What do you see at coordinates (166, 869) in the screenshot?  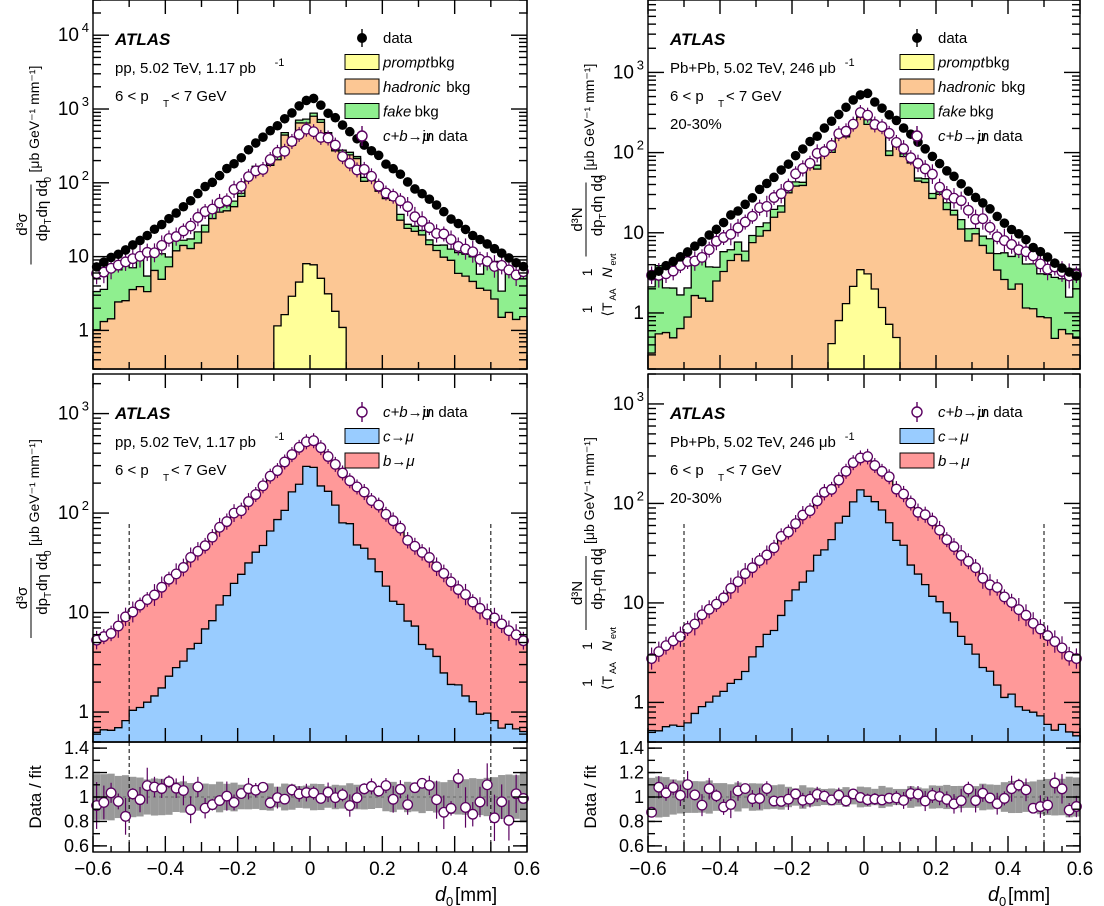 I see `x-tick-label: −0.4` at bounding box center [166, 869].